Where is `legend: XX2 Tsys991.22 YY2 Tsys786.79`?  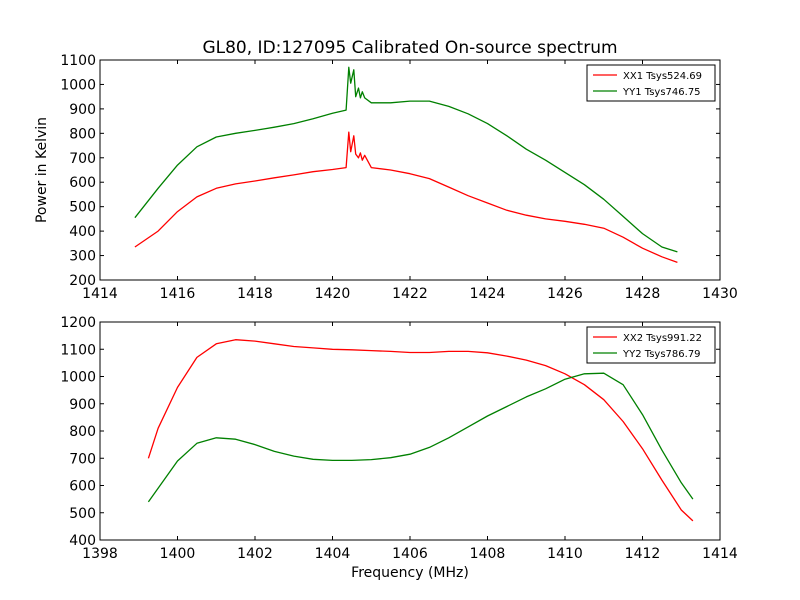
legend: XX2 Tsys991.22 YY2 Tsys786.79 is located at coordinates (651, 345).